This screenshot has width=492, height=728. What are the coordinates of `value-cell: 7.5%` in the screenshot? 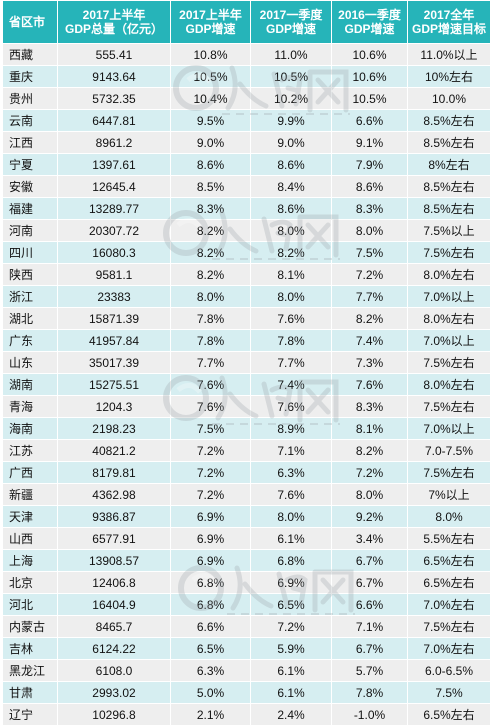 It's located at (369, 252).